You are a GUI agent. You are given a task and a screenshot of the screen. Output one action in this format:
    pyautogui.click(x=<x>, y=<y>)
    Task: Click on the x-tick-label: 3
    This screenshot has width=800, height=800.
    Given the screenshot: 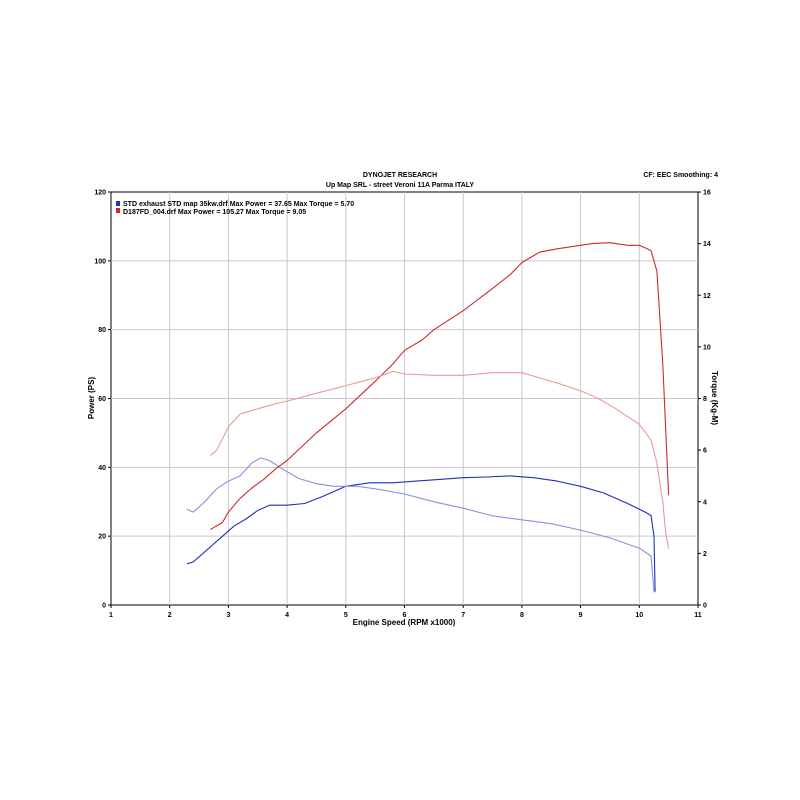 What is the action you would take?
    pyautogui.click(x=228, y=615)
    